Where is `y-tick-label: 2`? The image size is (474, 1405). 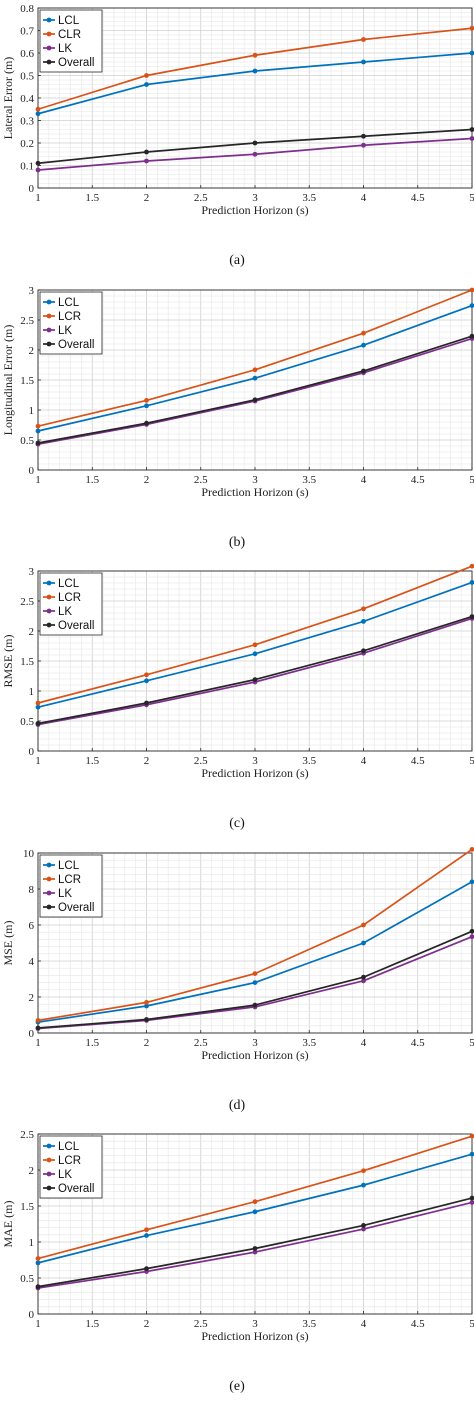
y-tick-label: 2 is located at coordinates (32, 632).